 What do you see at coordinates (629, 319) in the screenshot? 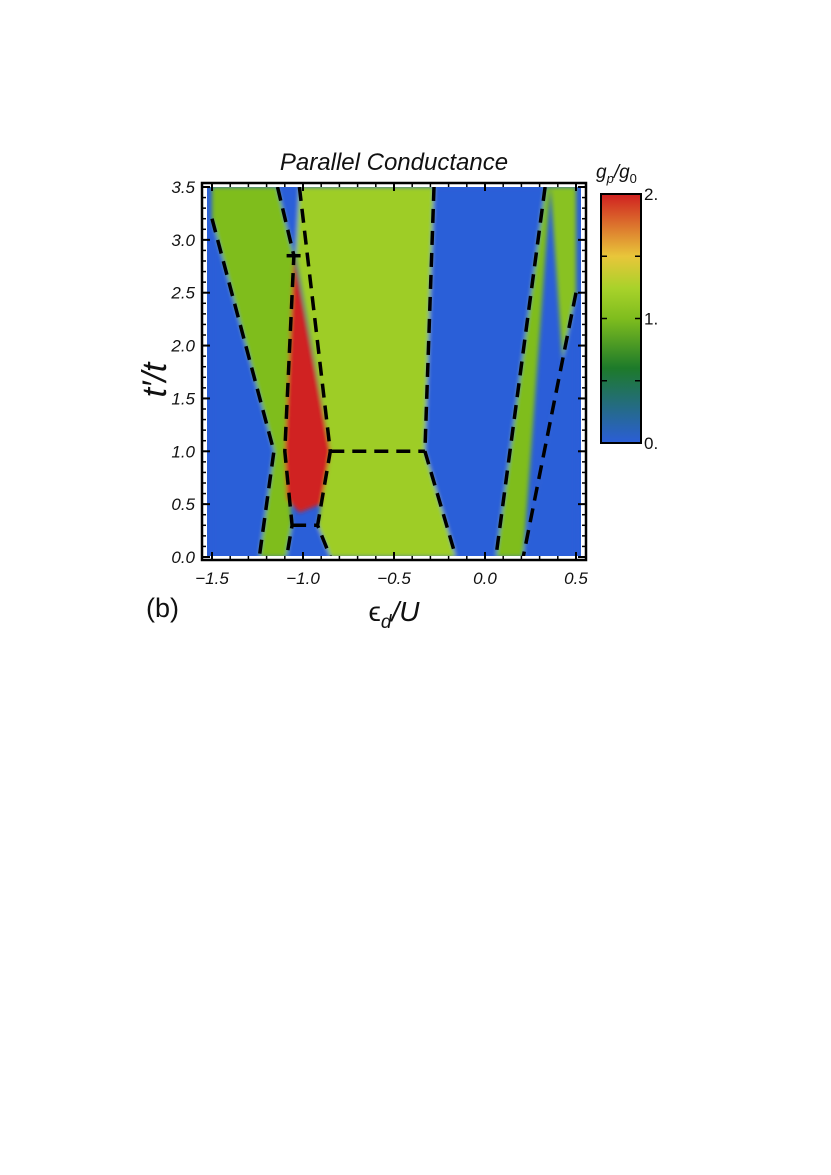
I see `colorbar-ticks: 0. 1. 2.` at bounding box center [629, 319].